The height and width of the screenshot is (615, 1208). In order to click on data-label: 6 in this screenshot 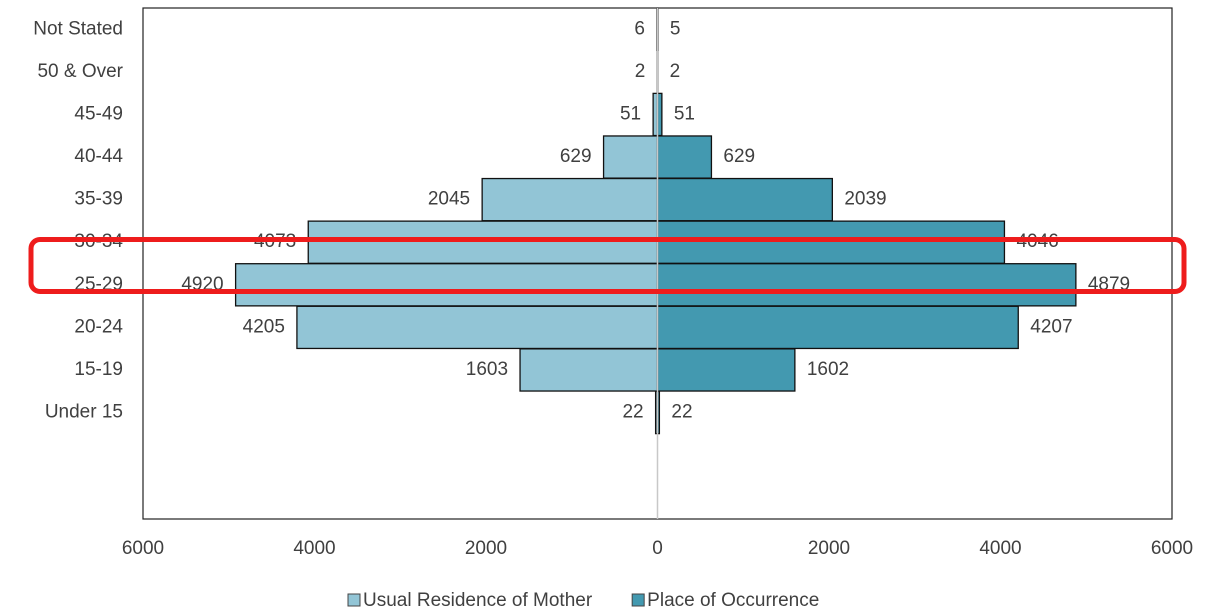, I will do `click(639, 28)`.